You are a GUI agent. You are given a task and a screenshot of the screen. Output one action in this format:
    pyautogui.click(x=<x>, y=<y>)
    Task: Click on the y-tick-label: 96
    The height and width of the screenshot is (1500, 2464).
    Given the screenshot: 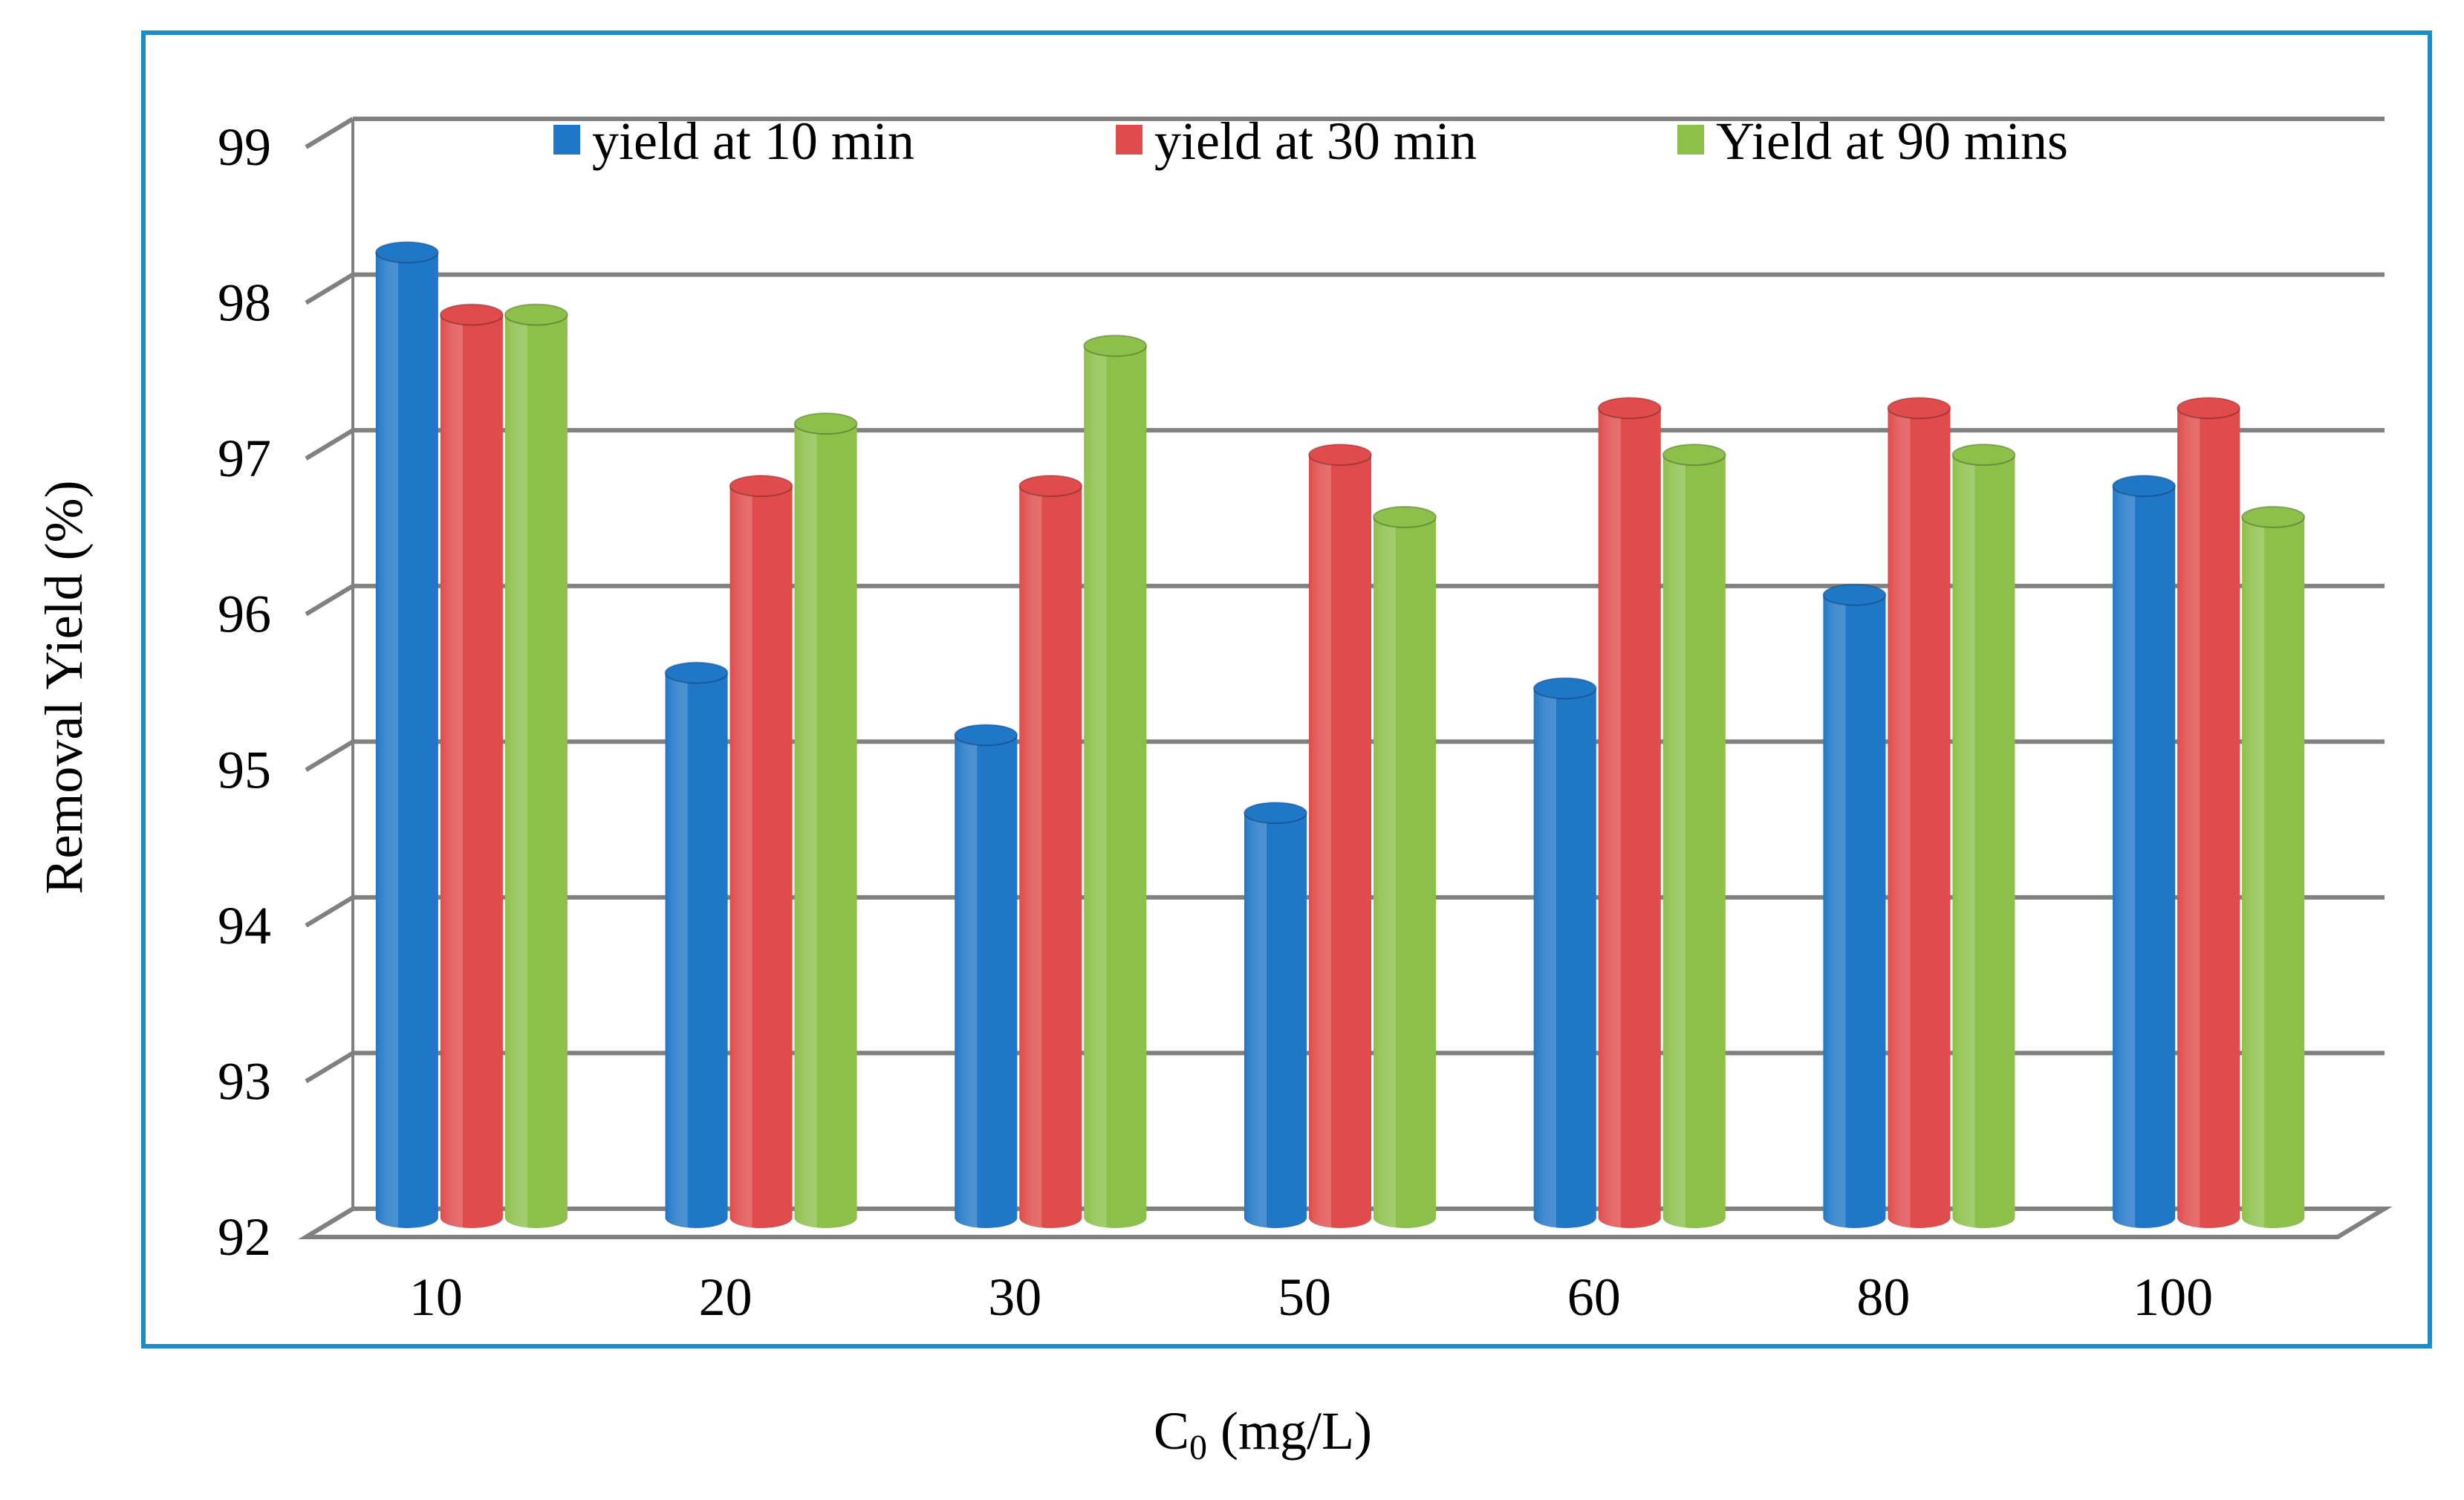 What is the action you would take?
    pyautogui.click(x=244, y=615)
    